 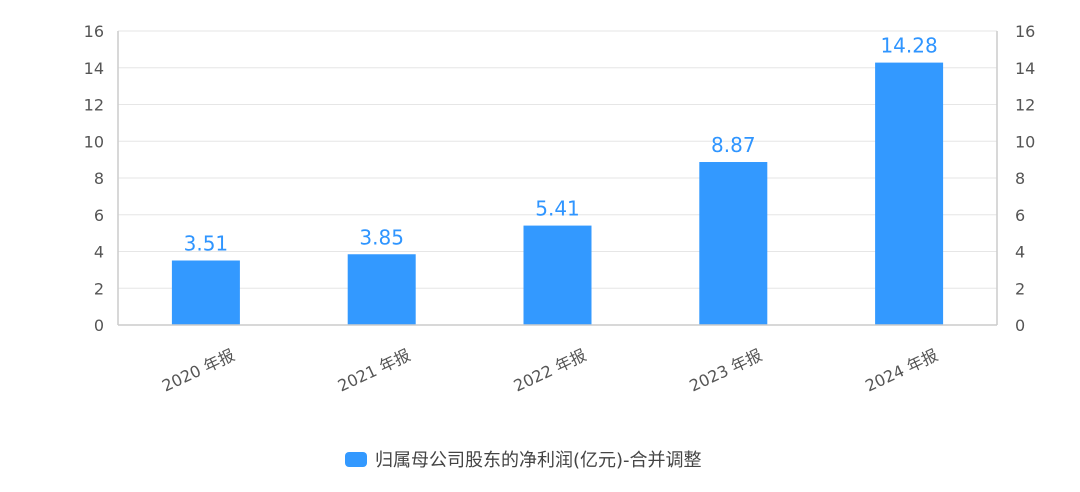 I want to click on data-label: 5.41, so click(x=557, y=209).